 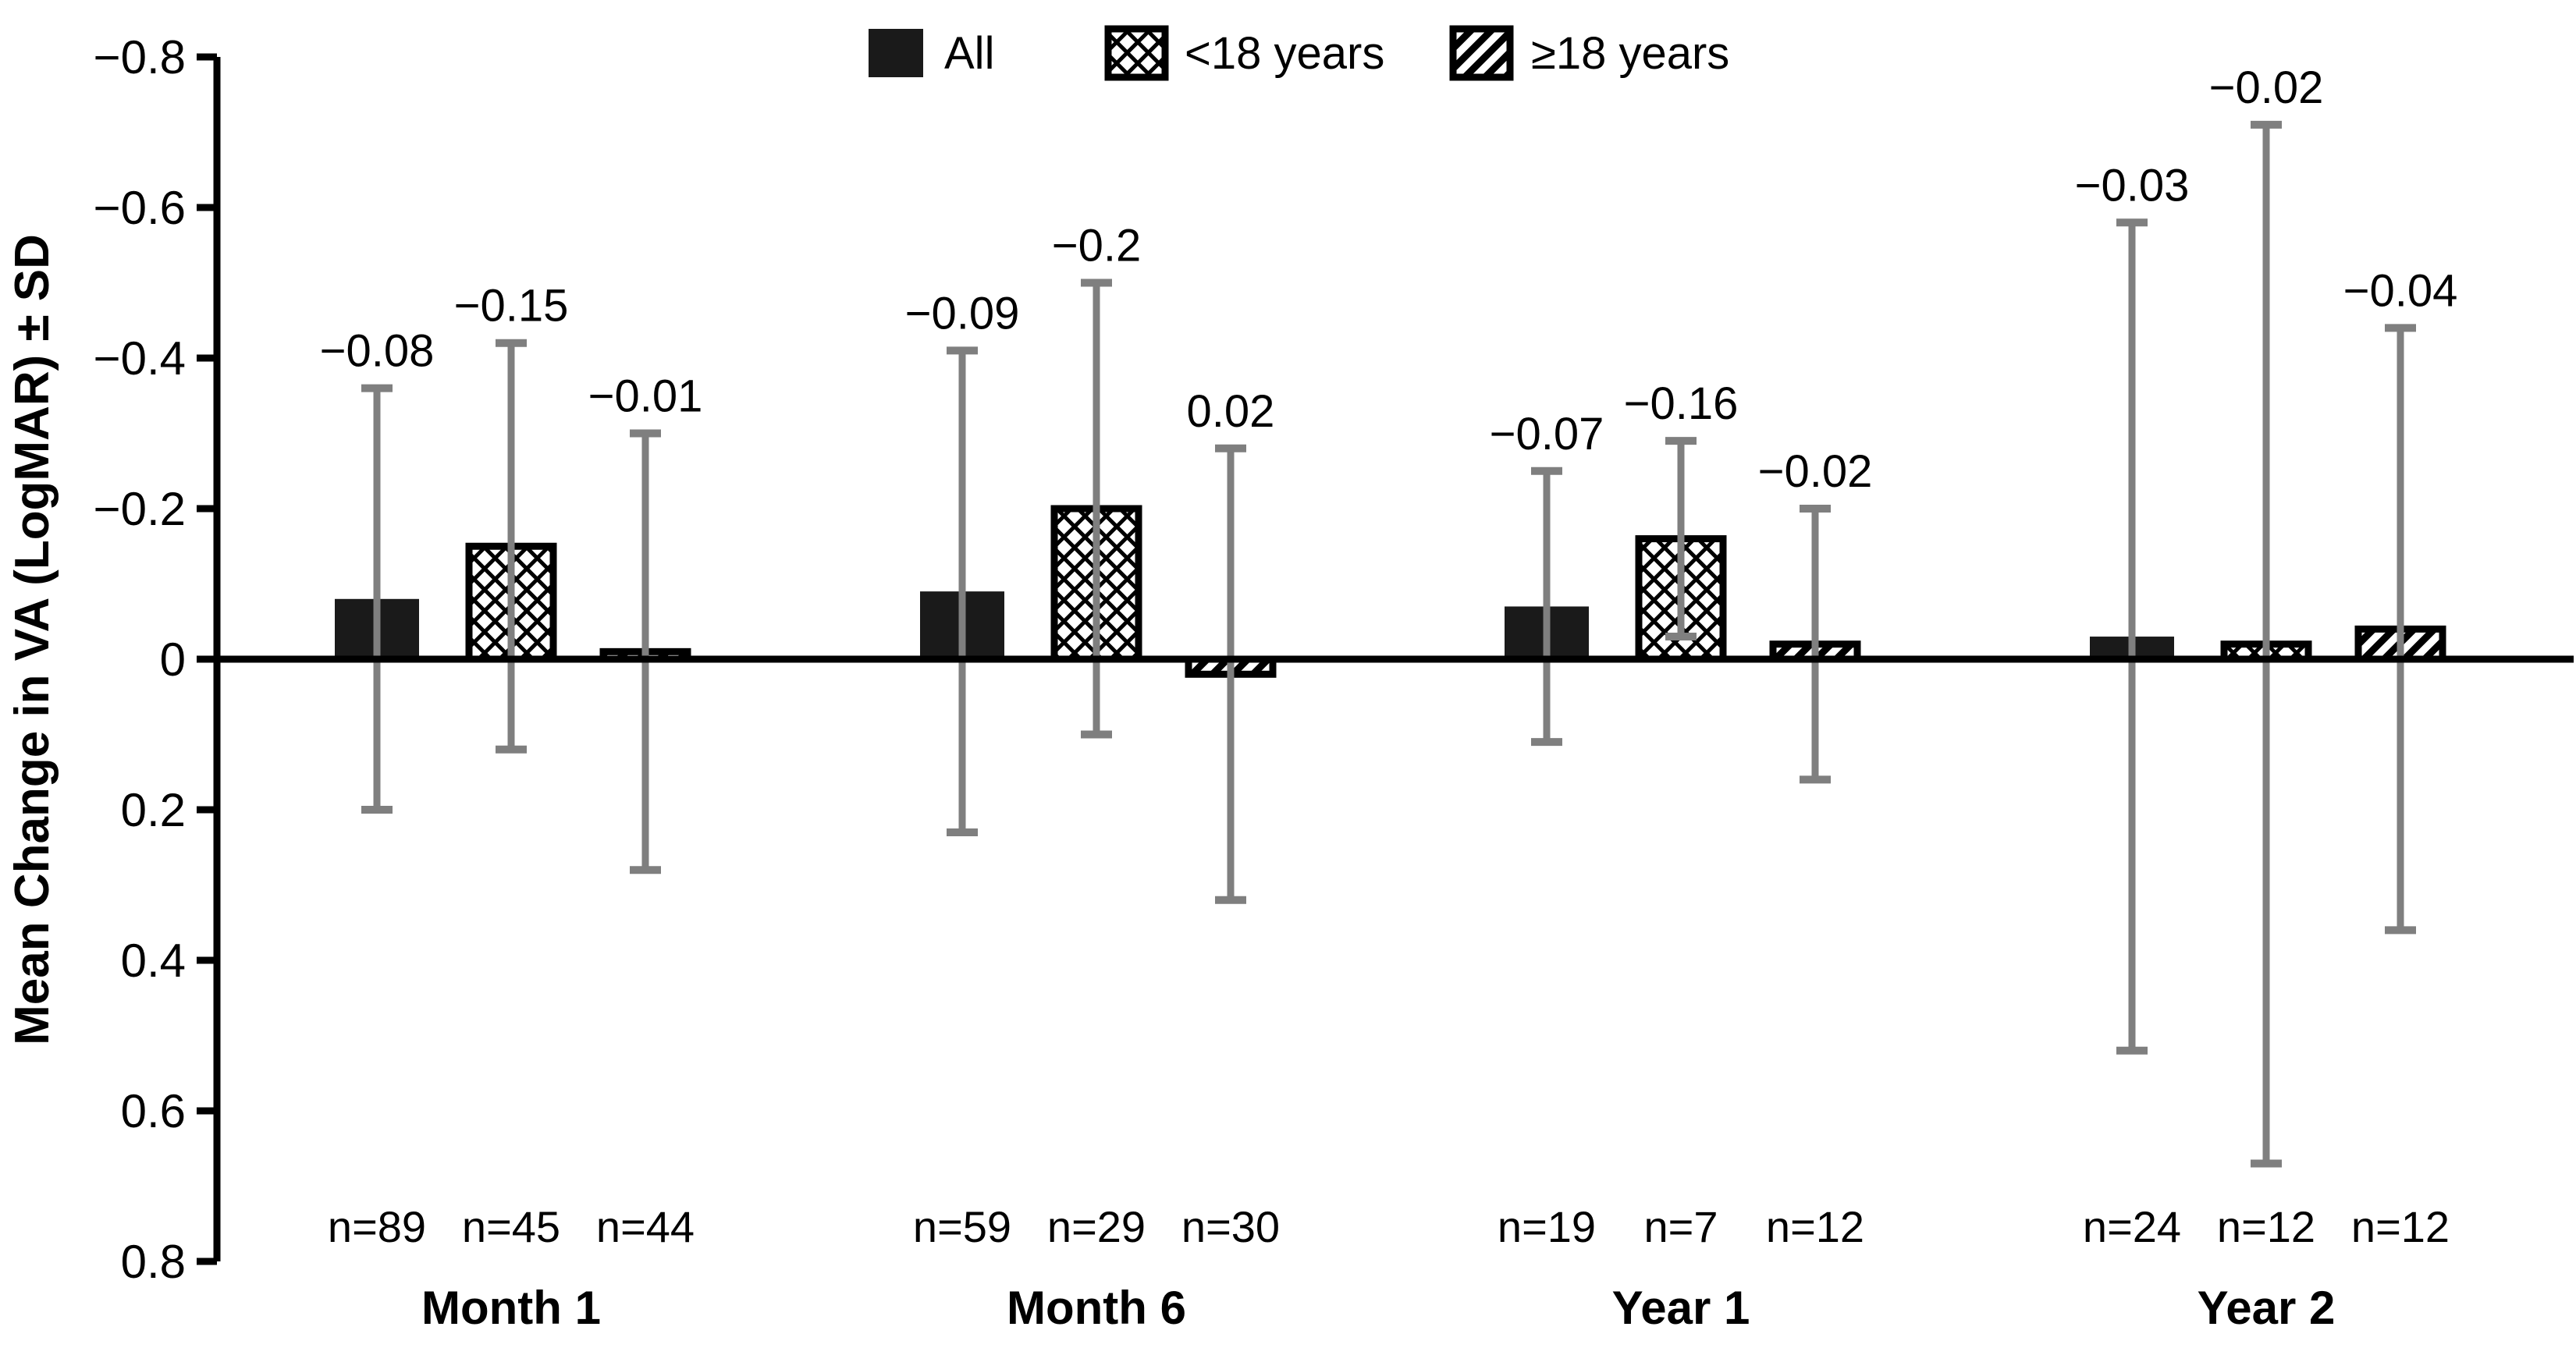 I want to click on legend-layer: All <18 years ≥18 years, so click(x=1299, y=53).